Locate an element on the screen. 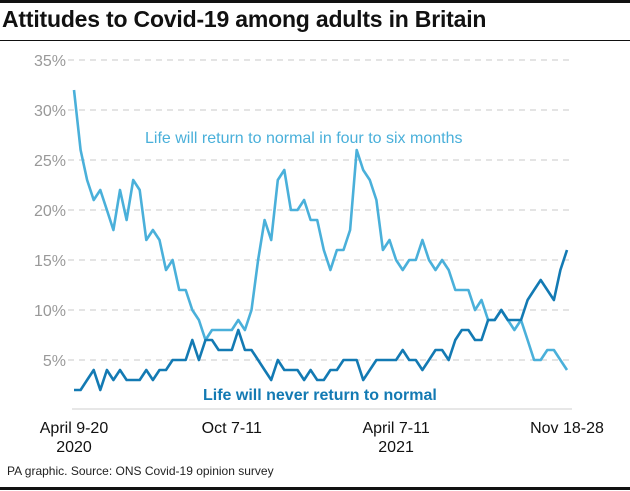  x-tick-label-year: 2020 is located at coordinates (74, 447).